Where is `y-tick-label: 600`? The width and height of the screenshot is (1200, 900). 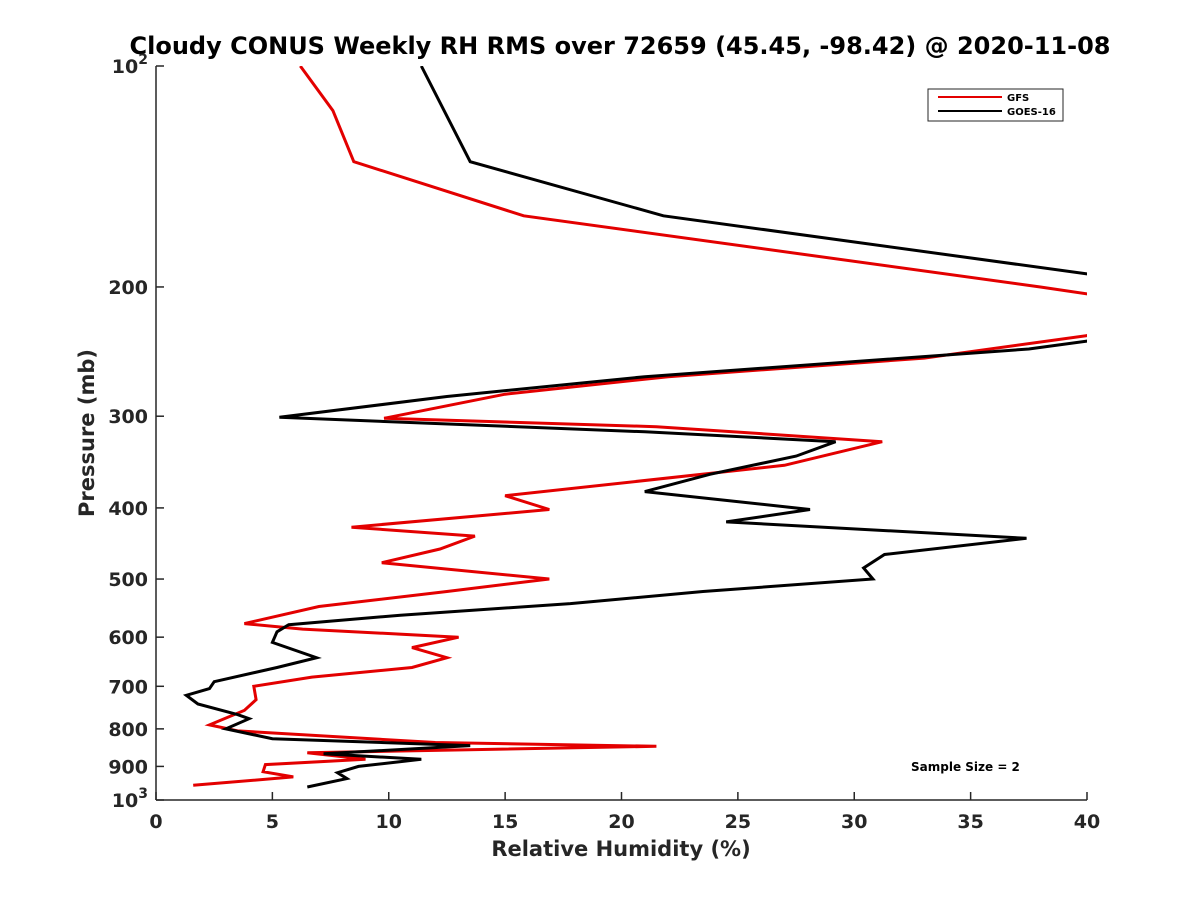
y-tick-label: 600 is located at coordinates (128, 638).